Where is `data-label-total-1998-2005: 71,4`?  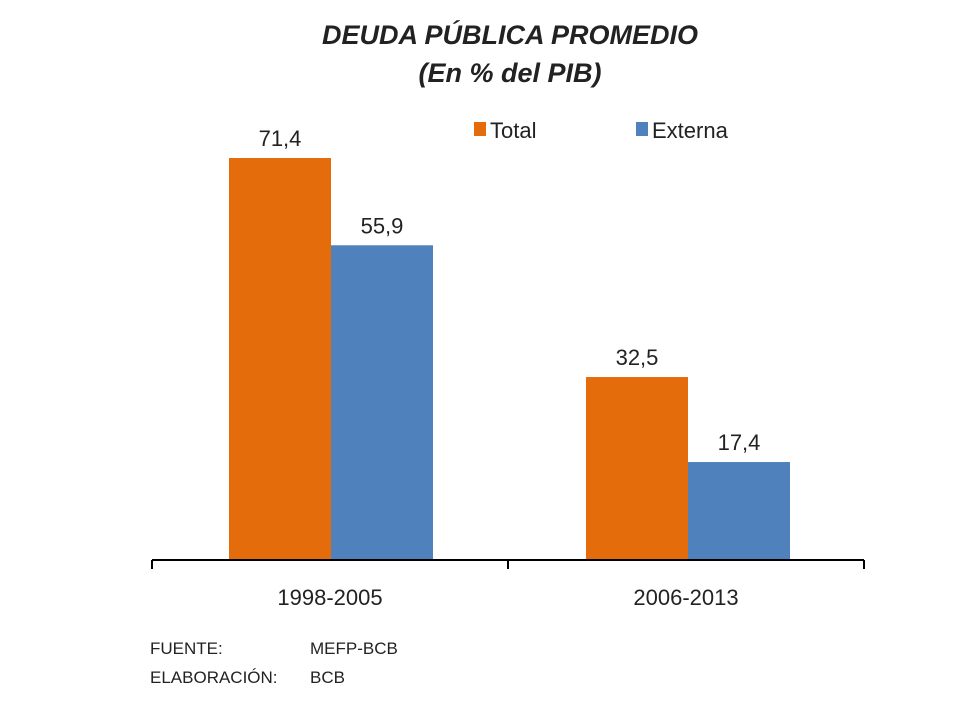 data-label-total-1998-2005: 71,4 is located at coordinates (280, 138).